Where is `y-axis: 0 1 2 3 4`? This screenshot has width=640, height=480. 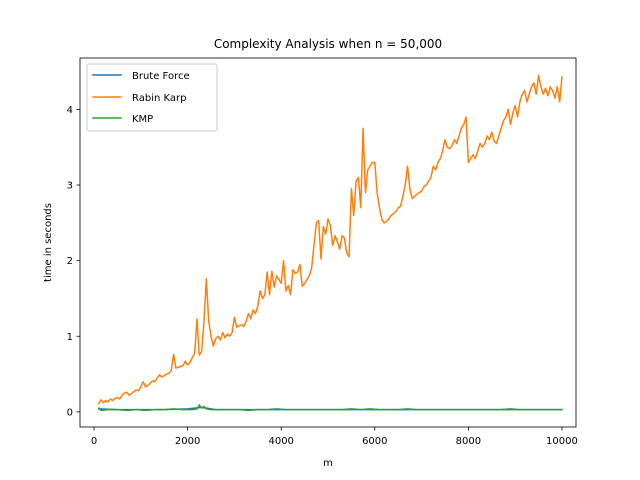 y-axis: 0 1 2 3 4 is located at coordinates (73, 261).